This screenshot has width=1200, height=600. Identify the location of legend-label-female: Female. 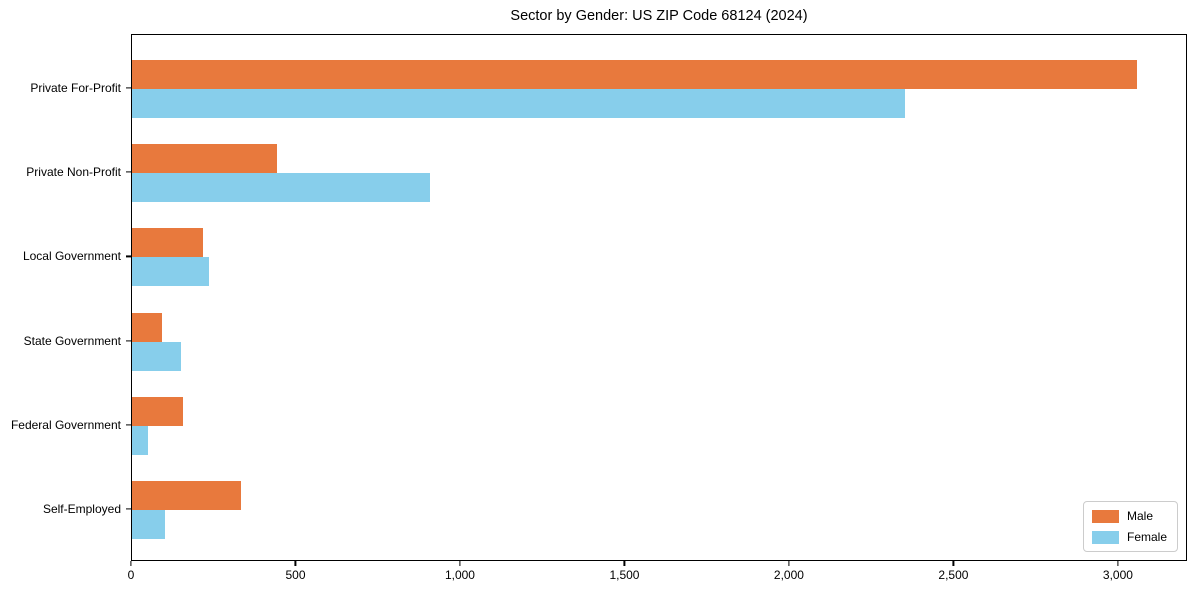
(1146, 537).